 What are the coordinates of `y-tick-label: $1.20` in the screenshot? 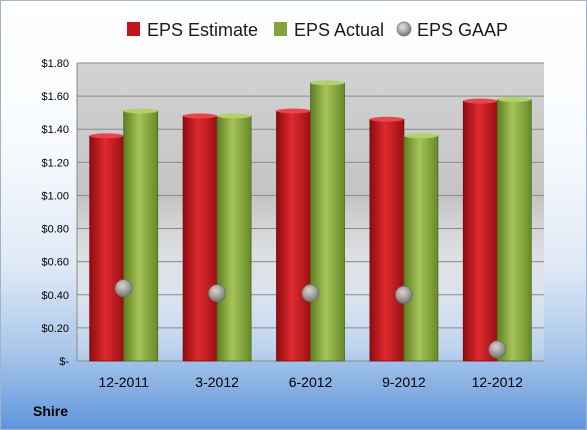 It's located at (55, 163).